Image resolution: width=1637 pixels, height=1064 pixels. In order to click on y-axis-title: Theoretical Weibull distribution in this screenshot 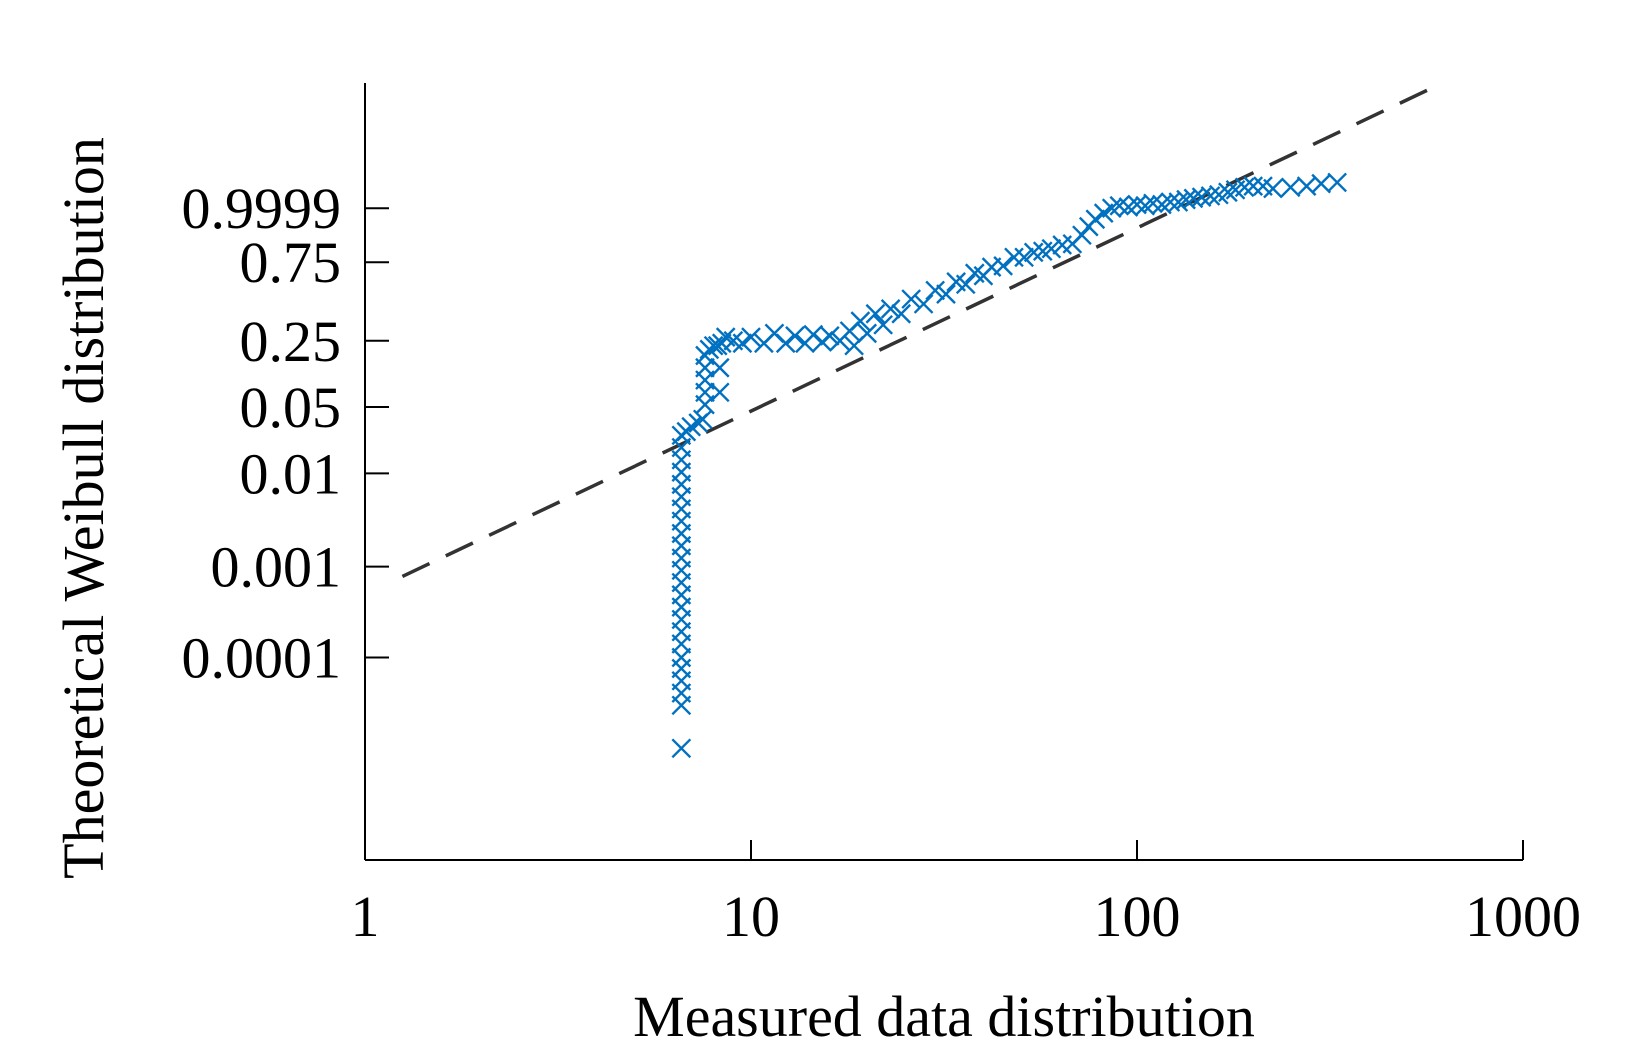, I will do `click(83, 508)`.